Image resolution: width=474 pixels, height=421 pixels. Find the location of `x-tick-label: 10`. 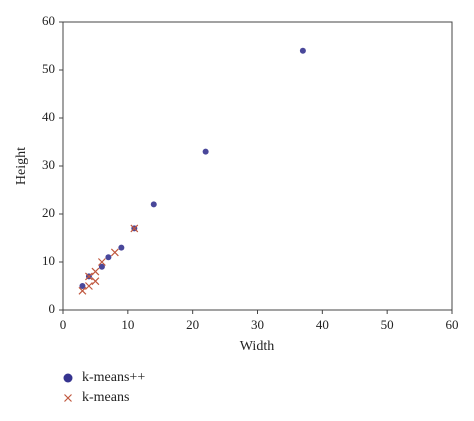

x-tick-label: 10 is located at coordinates (127, 324).